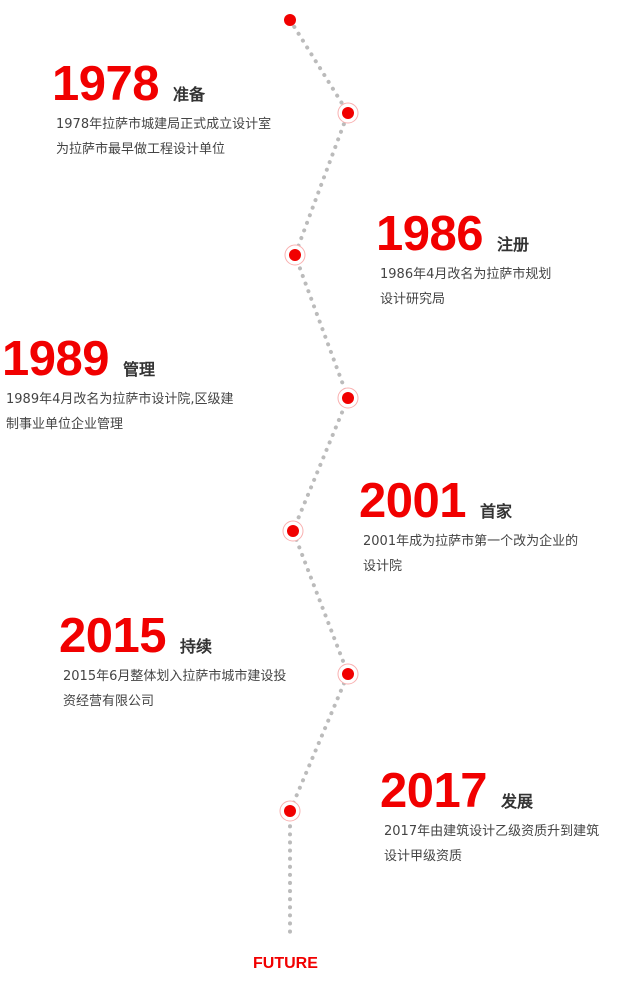 The height and width of the screenshot is (987, 626). Describe the element at coordinates (189, 94) in the screenshot. I see `entry-label: 准备` at that location.